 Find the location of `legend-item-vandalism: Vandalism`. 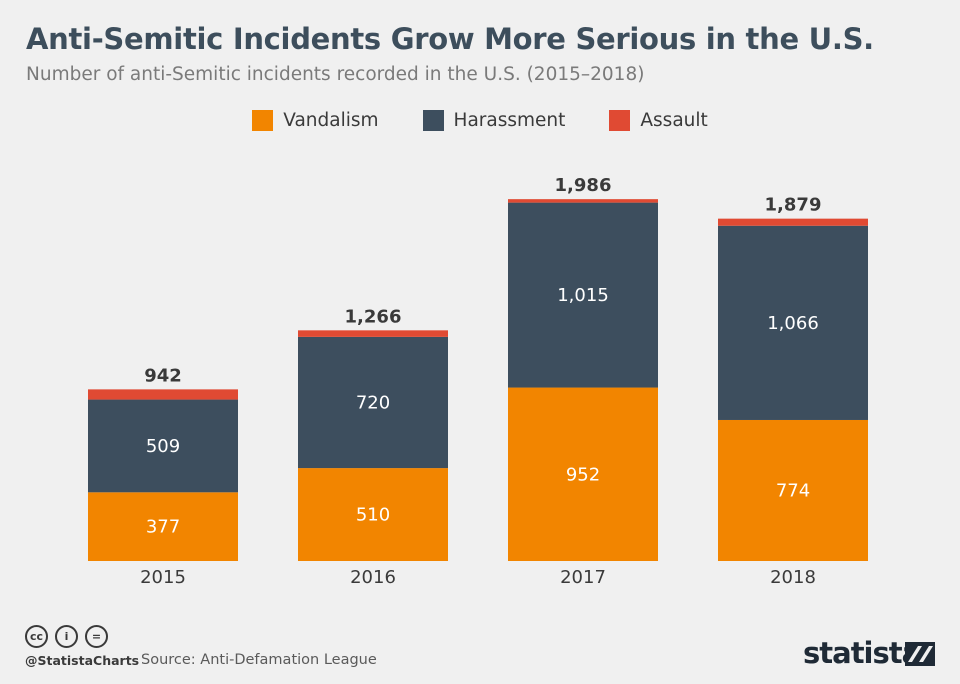

legend-item-vandalism: Vandalism is located at coordinates (315, 120).